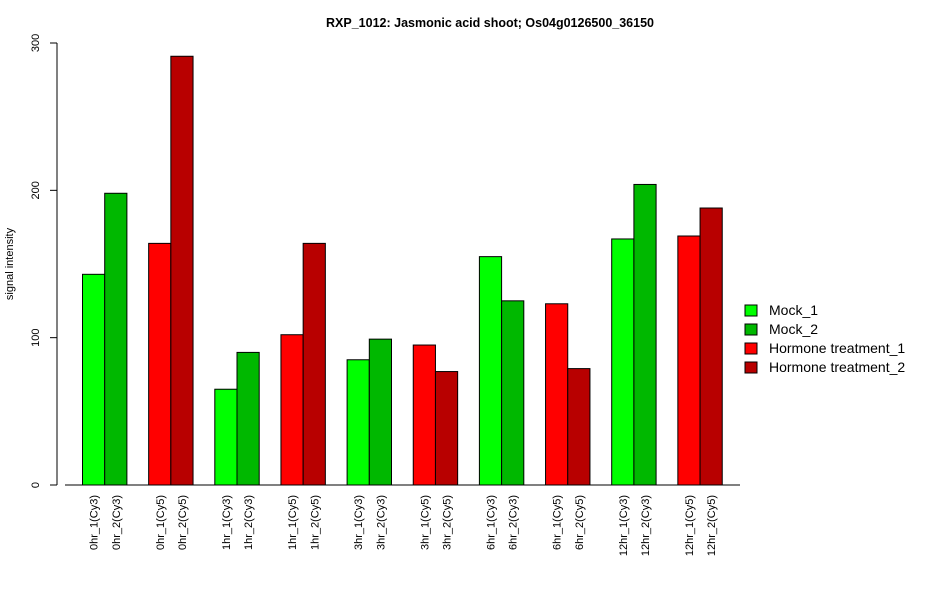 The height and width of the screenshot is (605, 950). Describe the element at coordinates (448, 522) in the screenshot. I see `x-tick-label: 3hr_2(Cy5)` at that location.